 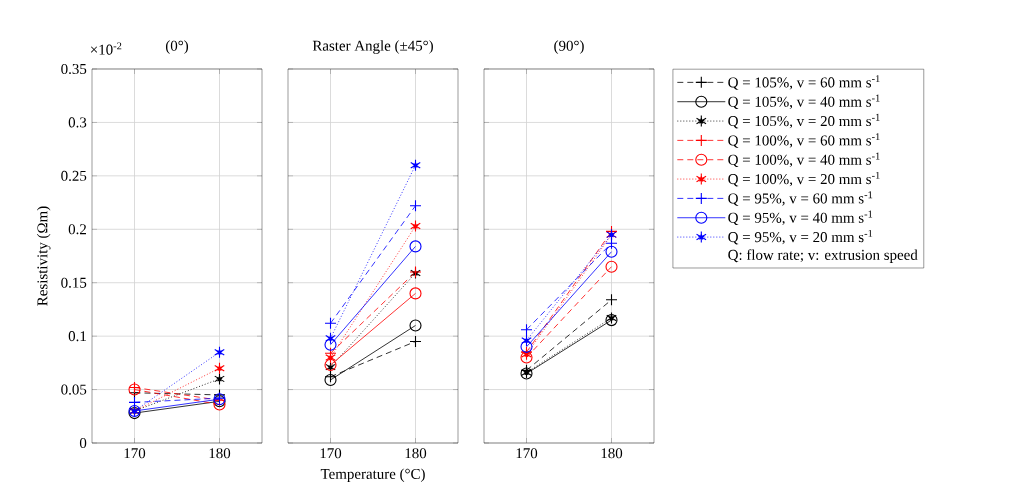 I want to click on legend-label: Q = 105%, v = 60 mm s$^{-1}$, so click(x=804, y=82).